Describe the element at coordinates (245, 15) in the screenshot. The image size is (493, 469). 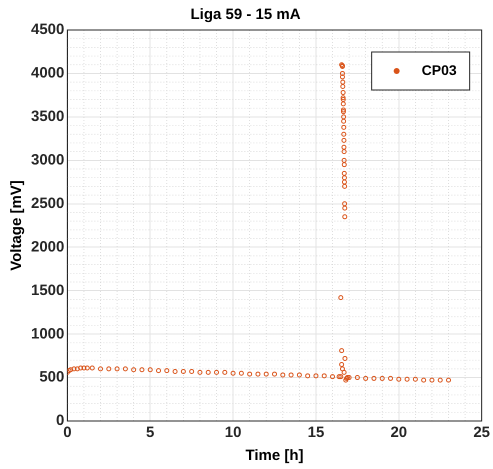
I see `chart-title: Liga 59 - 15 mA` at that location.